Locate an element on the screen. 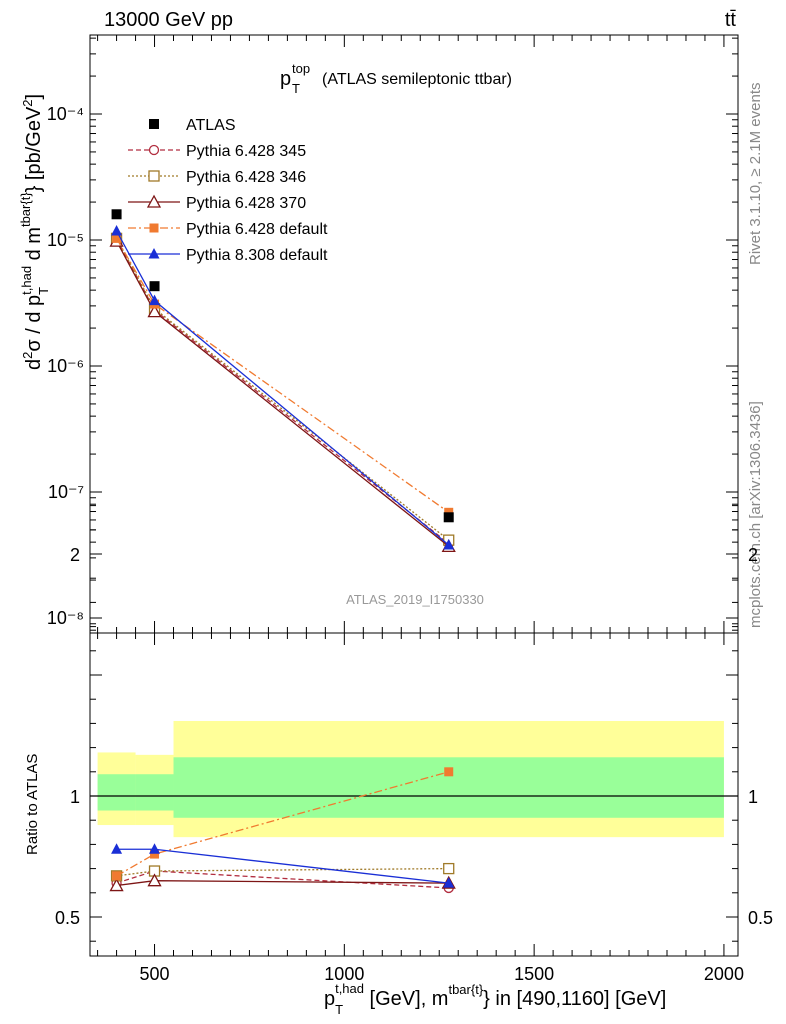 This screenshot has height=1024, width=786. x-tick-label: 2000 is located at coordinates (724, 974).